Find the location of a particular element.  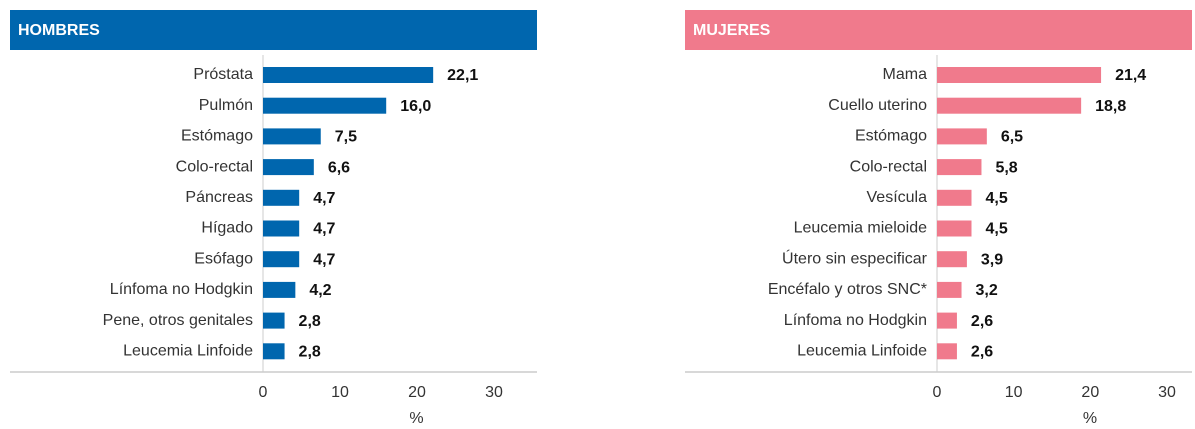

value-label: 16,0 is located at coordinates (415, 106).